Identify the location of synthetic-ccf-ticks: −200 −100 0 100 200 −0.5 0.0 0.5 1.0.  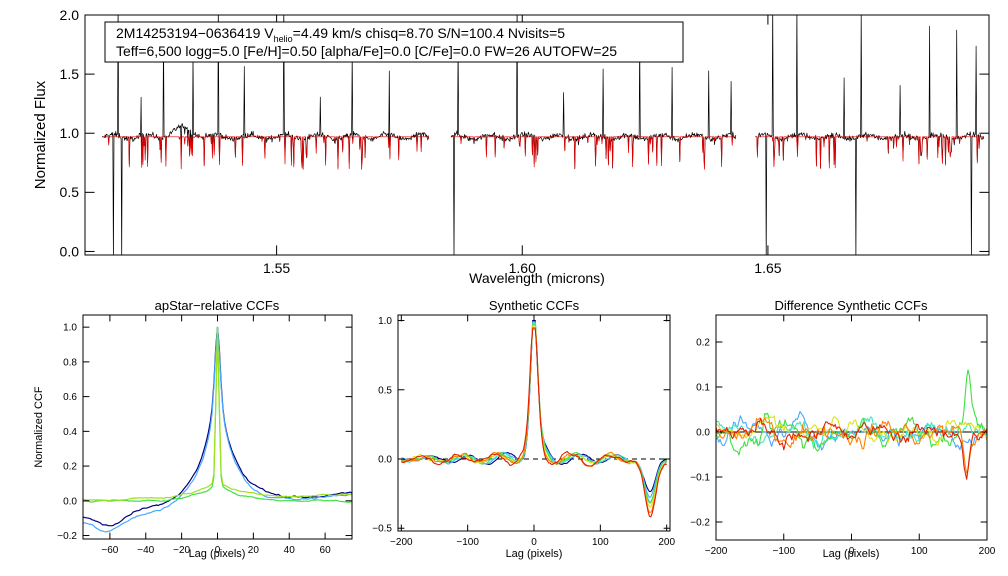
(523, 431).